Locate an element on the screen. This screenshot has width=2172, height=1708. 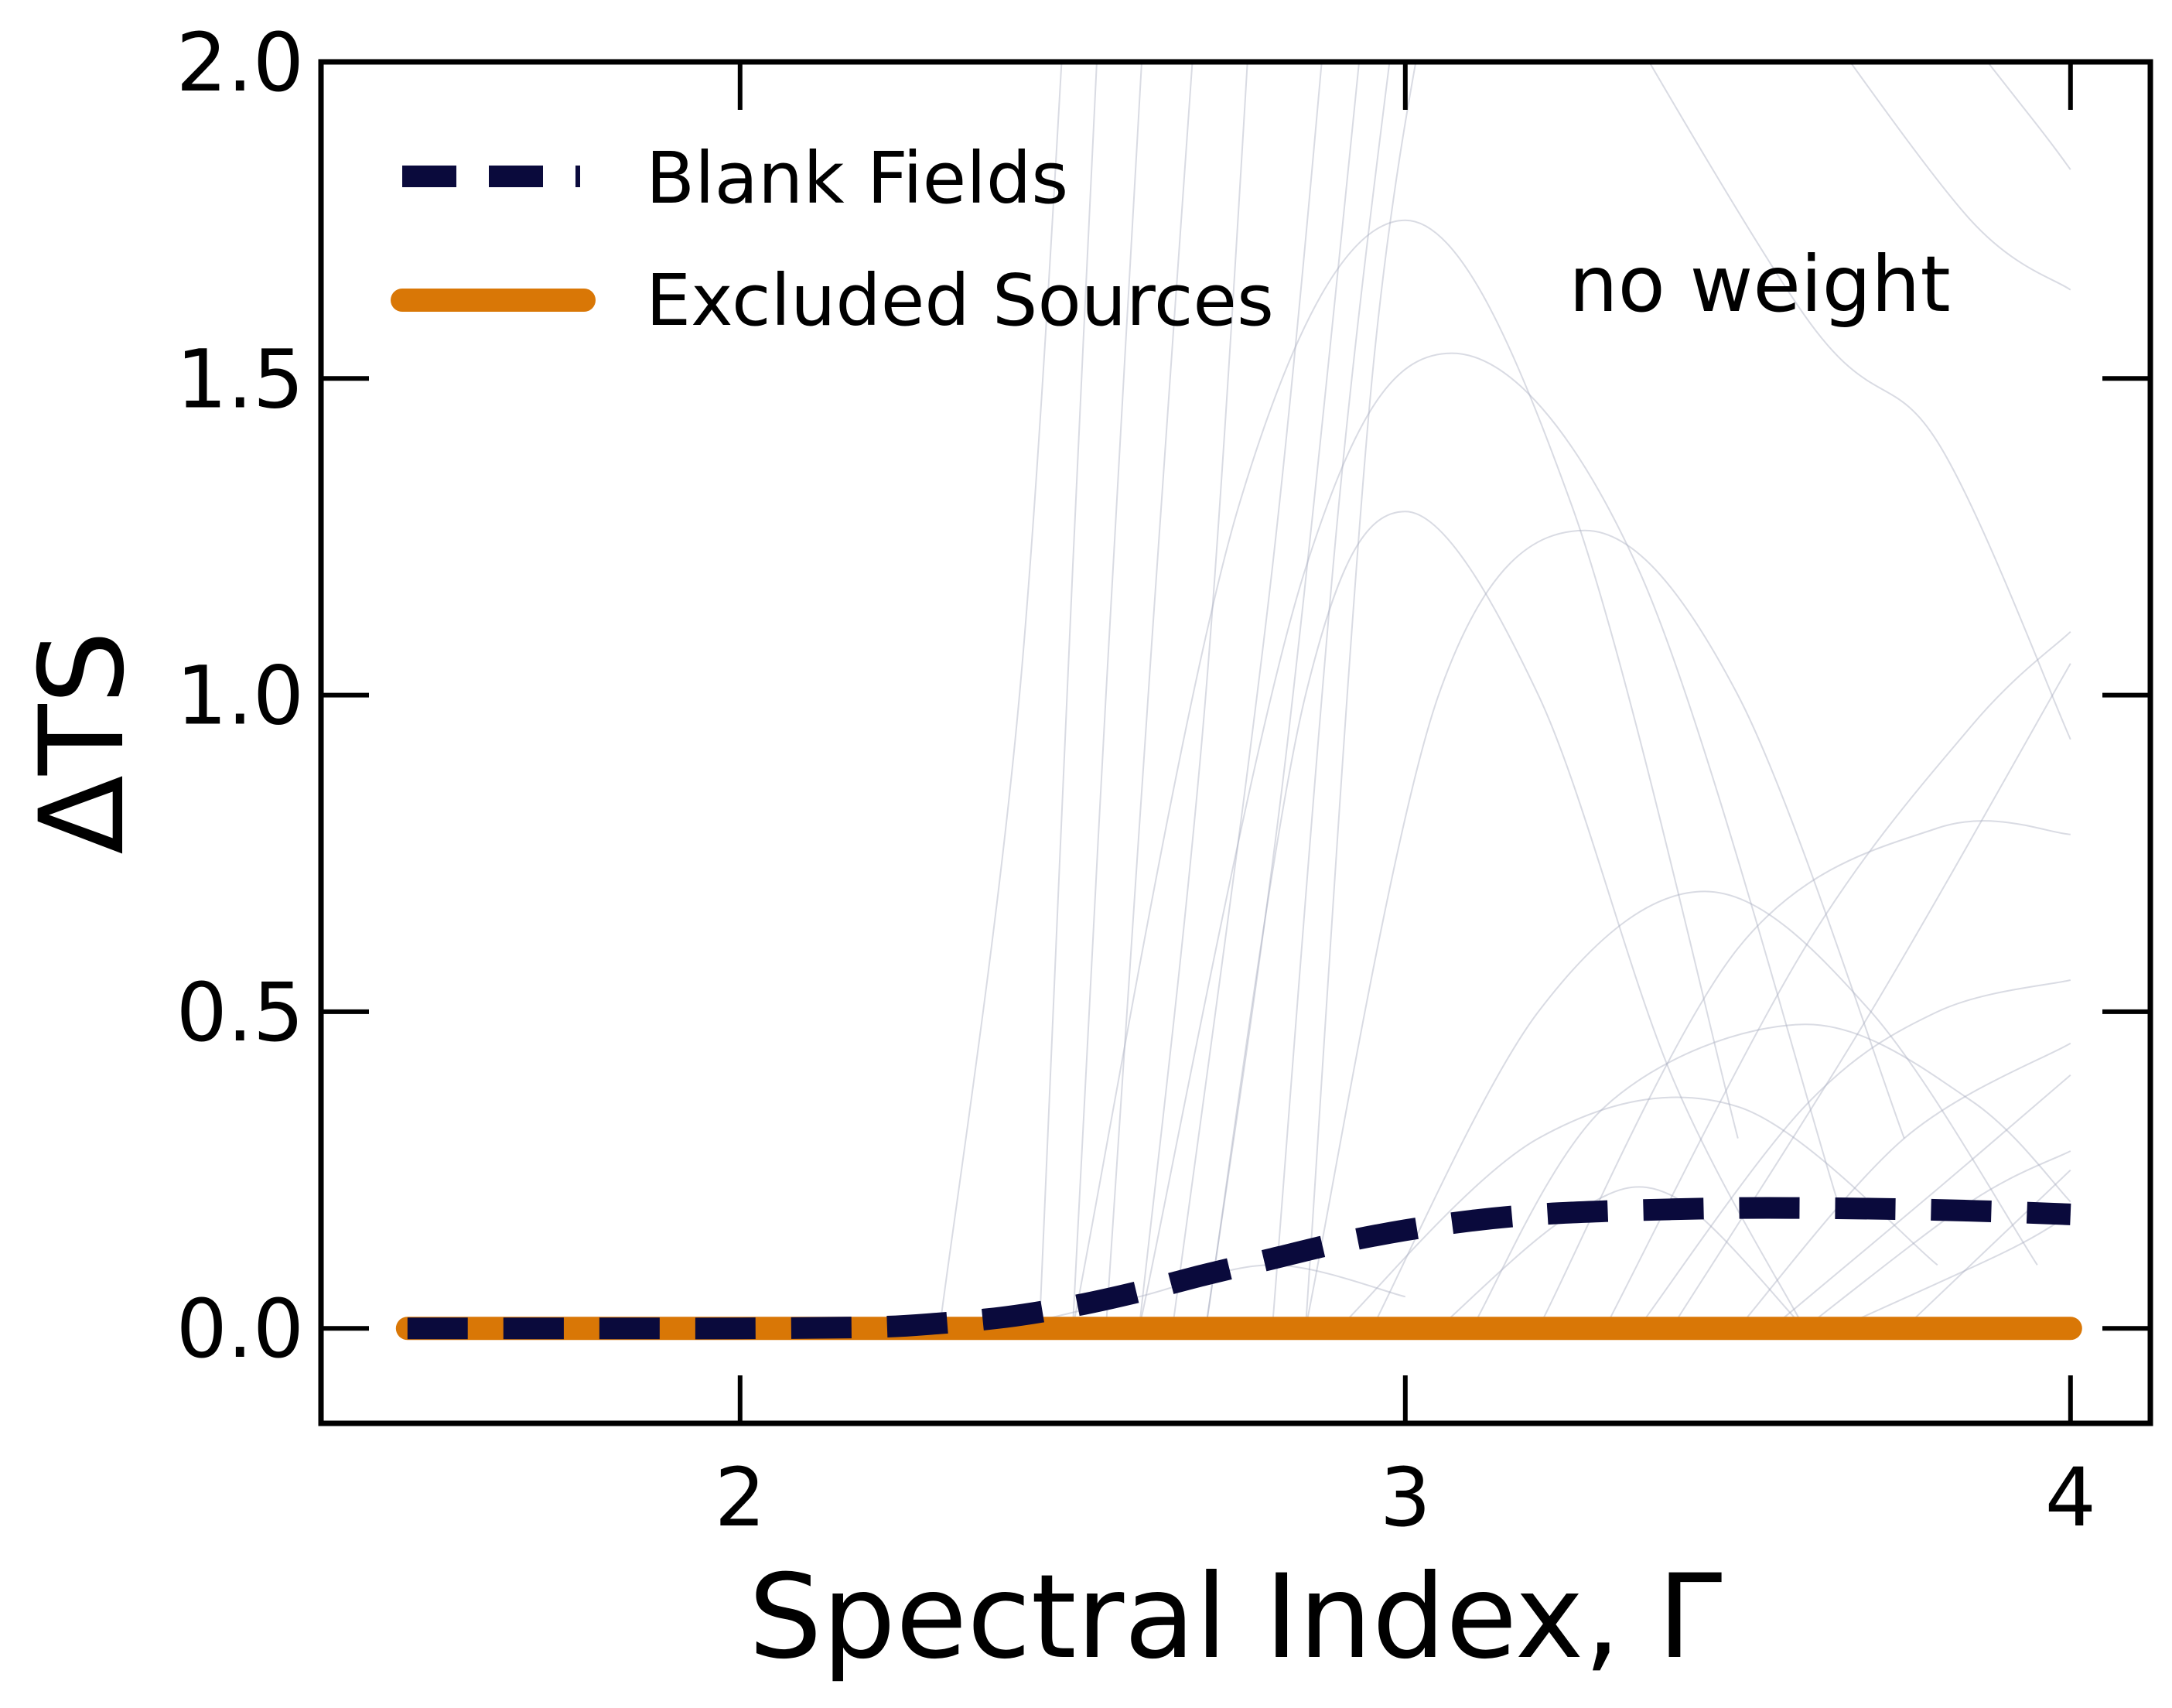
y-tick-label-2: 1.0 is located at coordinates (240, 696).